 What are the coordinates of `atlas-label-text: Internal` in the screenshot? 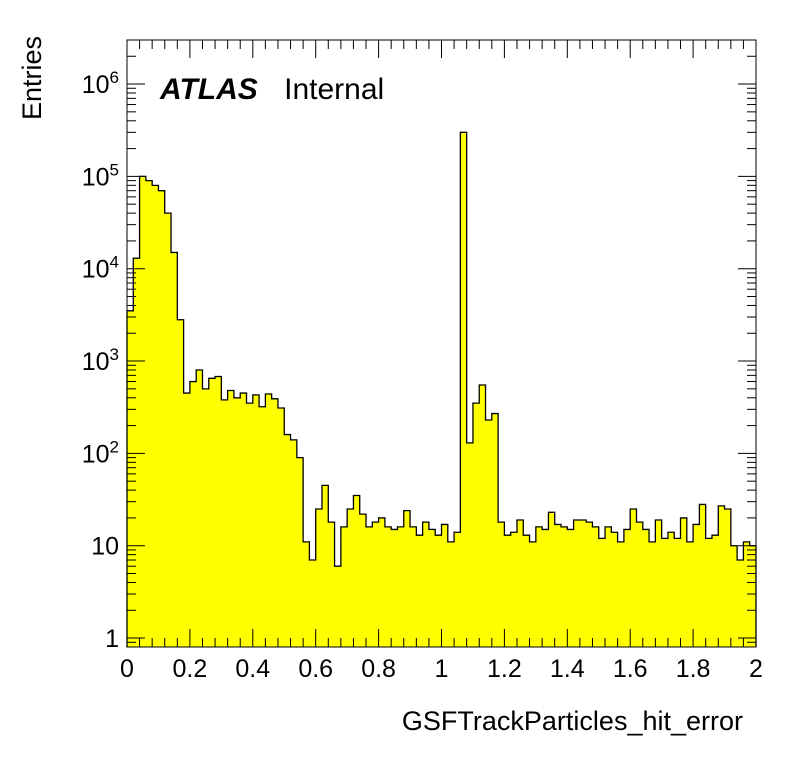 It's located at (334, 89).